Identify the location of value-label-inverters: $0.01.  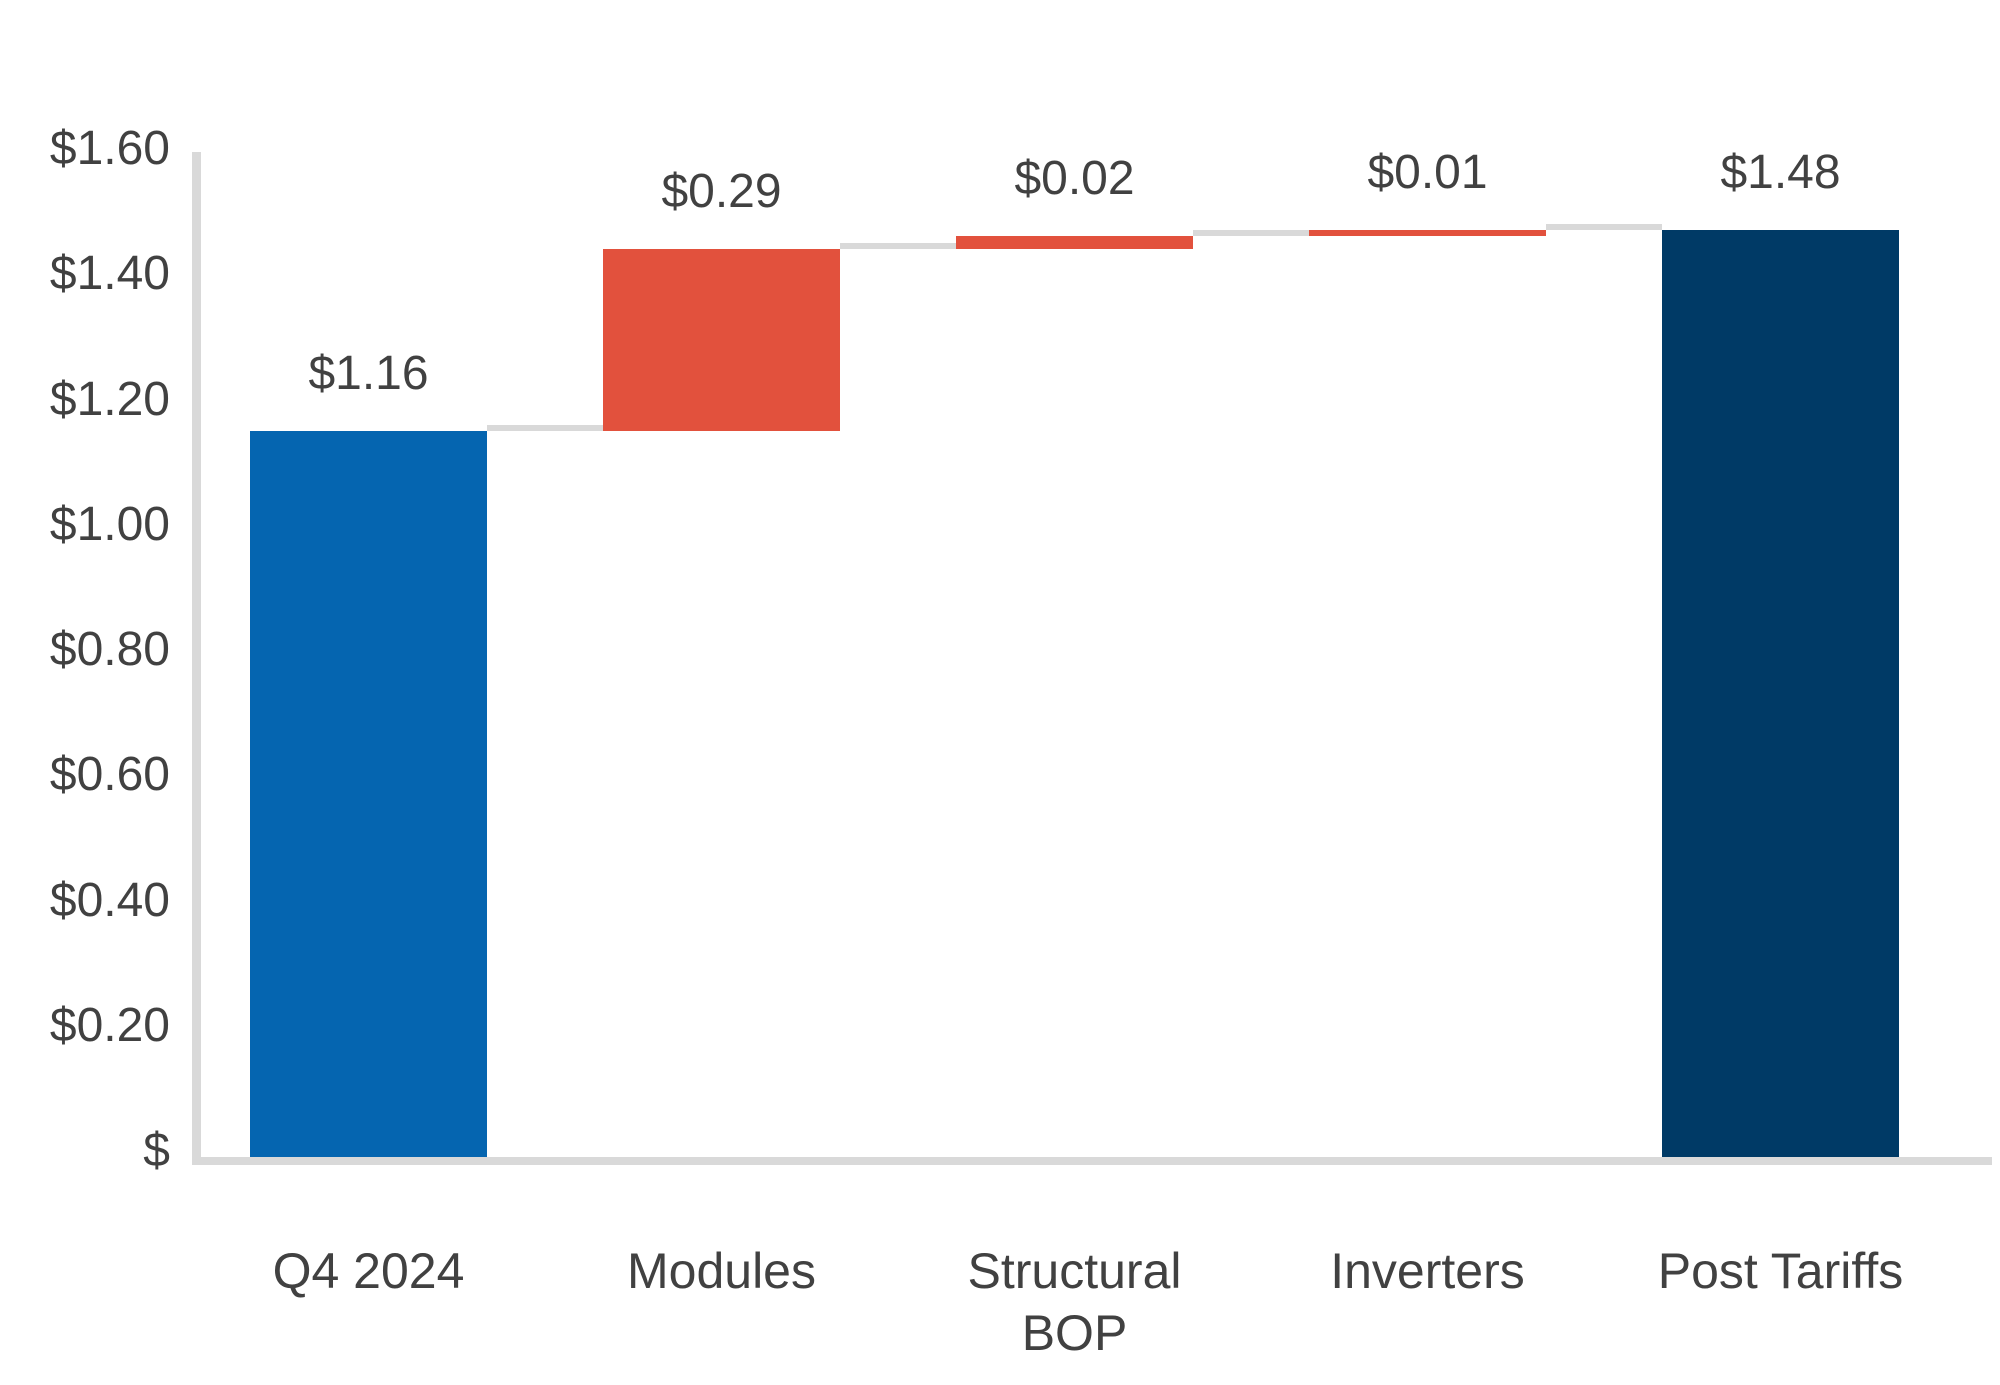
(1427, 173).